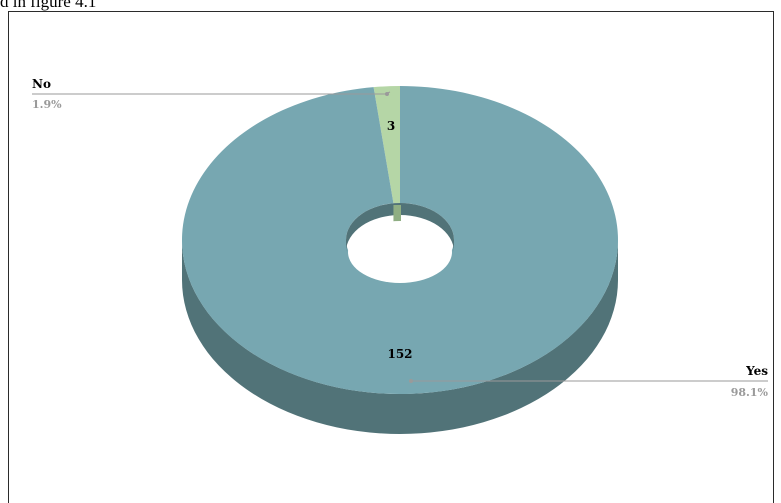  I want to click on slice-no, so click(386, 145).